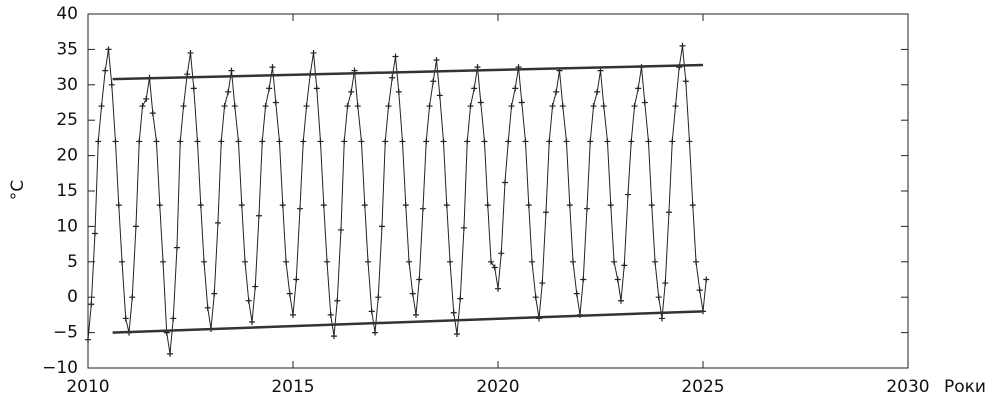  What do you see at coordinates (67, 226) in the screenshot?
I see `y-tick-label: 10` at bounding box center [67, 226].